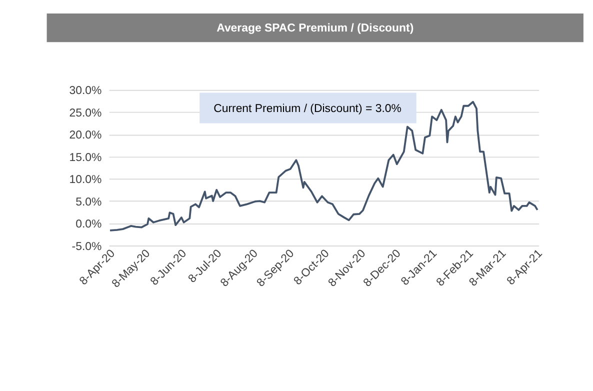  I want to click on y-tick-label: -5.0%, so click(87, 246).